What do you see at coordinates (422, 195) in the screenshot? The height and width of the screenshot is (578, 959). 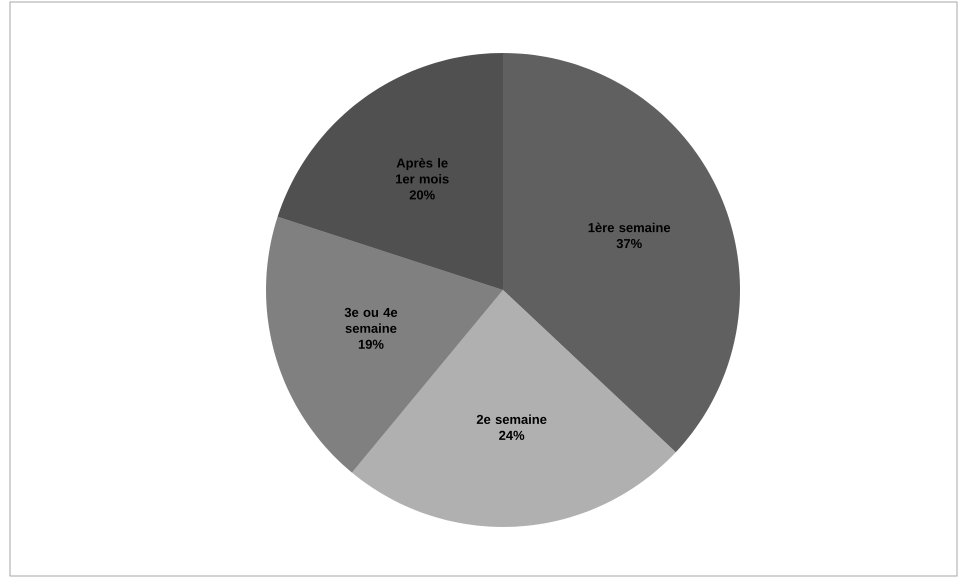 I see `data-label: 20%` at bounding box center [422, 195].